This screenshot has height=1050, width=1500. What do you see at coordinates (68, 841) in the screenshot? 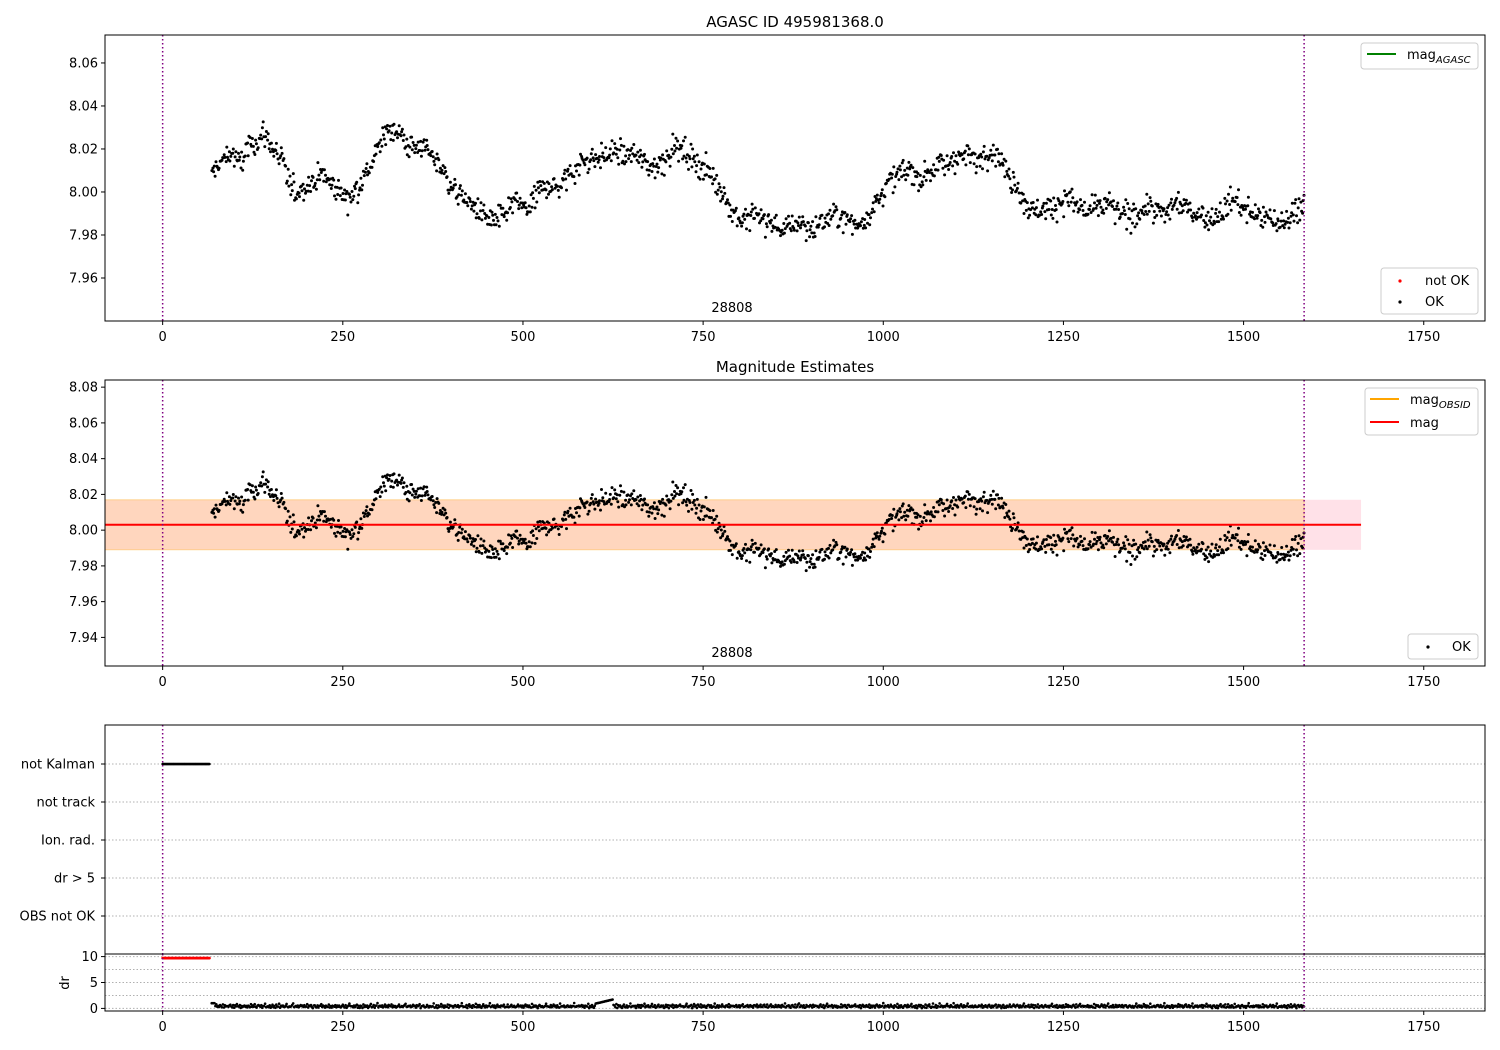
I see `flag-row-label: Ion. rad.` at bounding box center [68, 841].